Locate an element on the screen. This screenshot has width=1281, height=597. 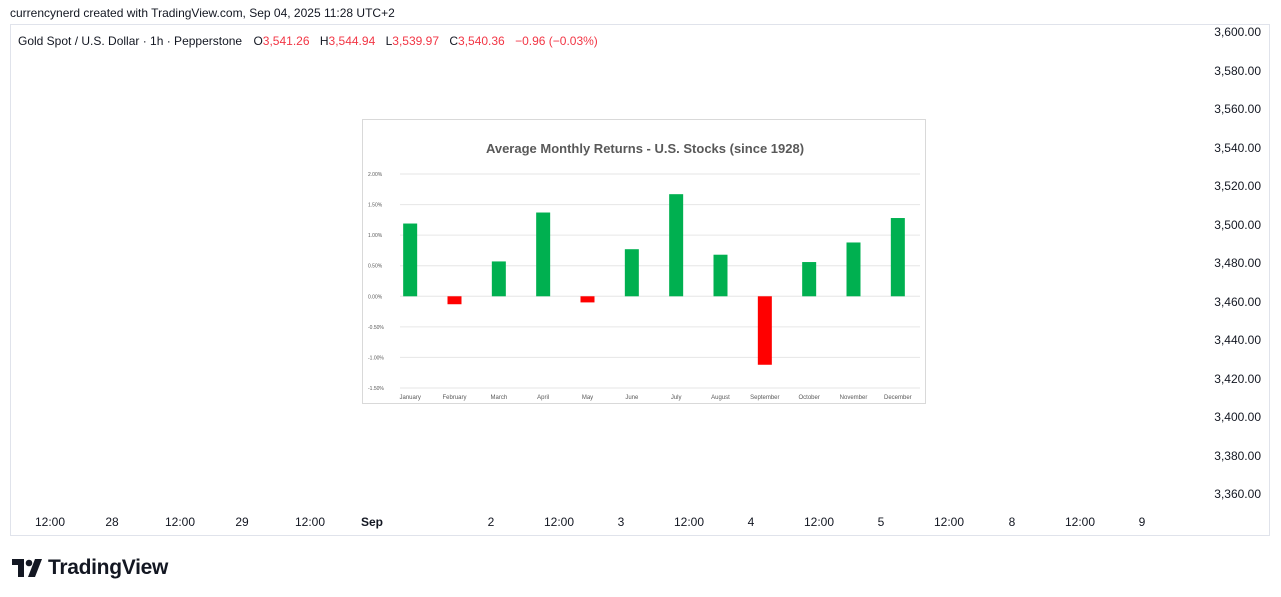
price-tick-label: 3,540.00 is located at coordinates (1237, 147).